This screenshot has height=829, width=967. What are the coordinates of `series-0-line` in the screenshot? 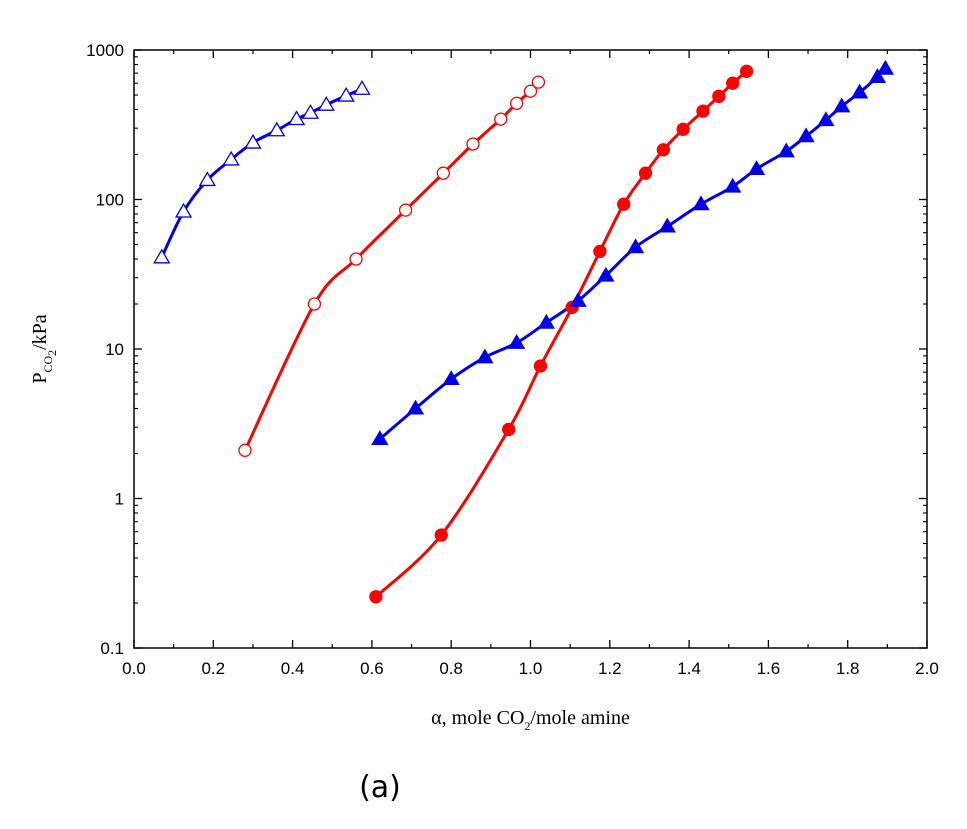 It's located at (261, 173).